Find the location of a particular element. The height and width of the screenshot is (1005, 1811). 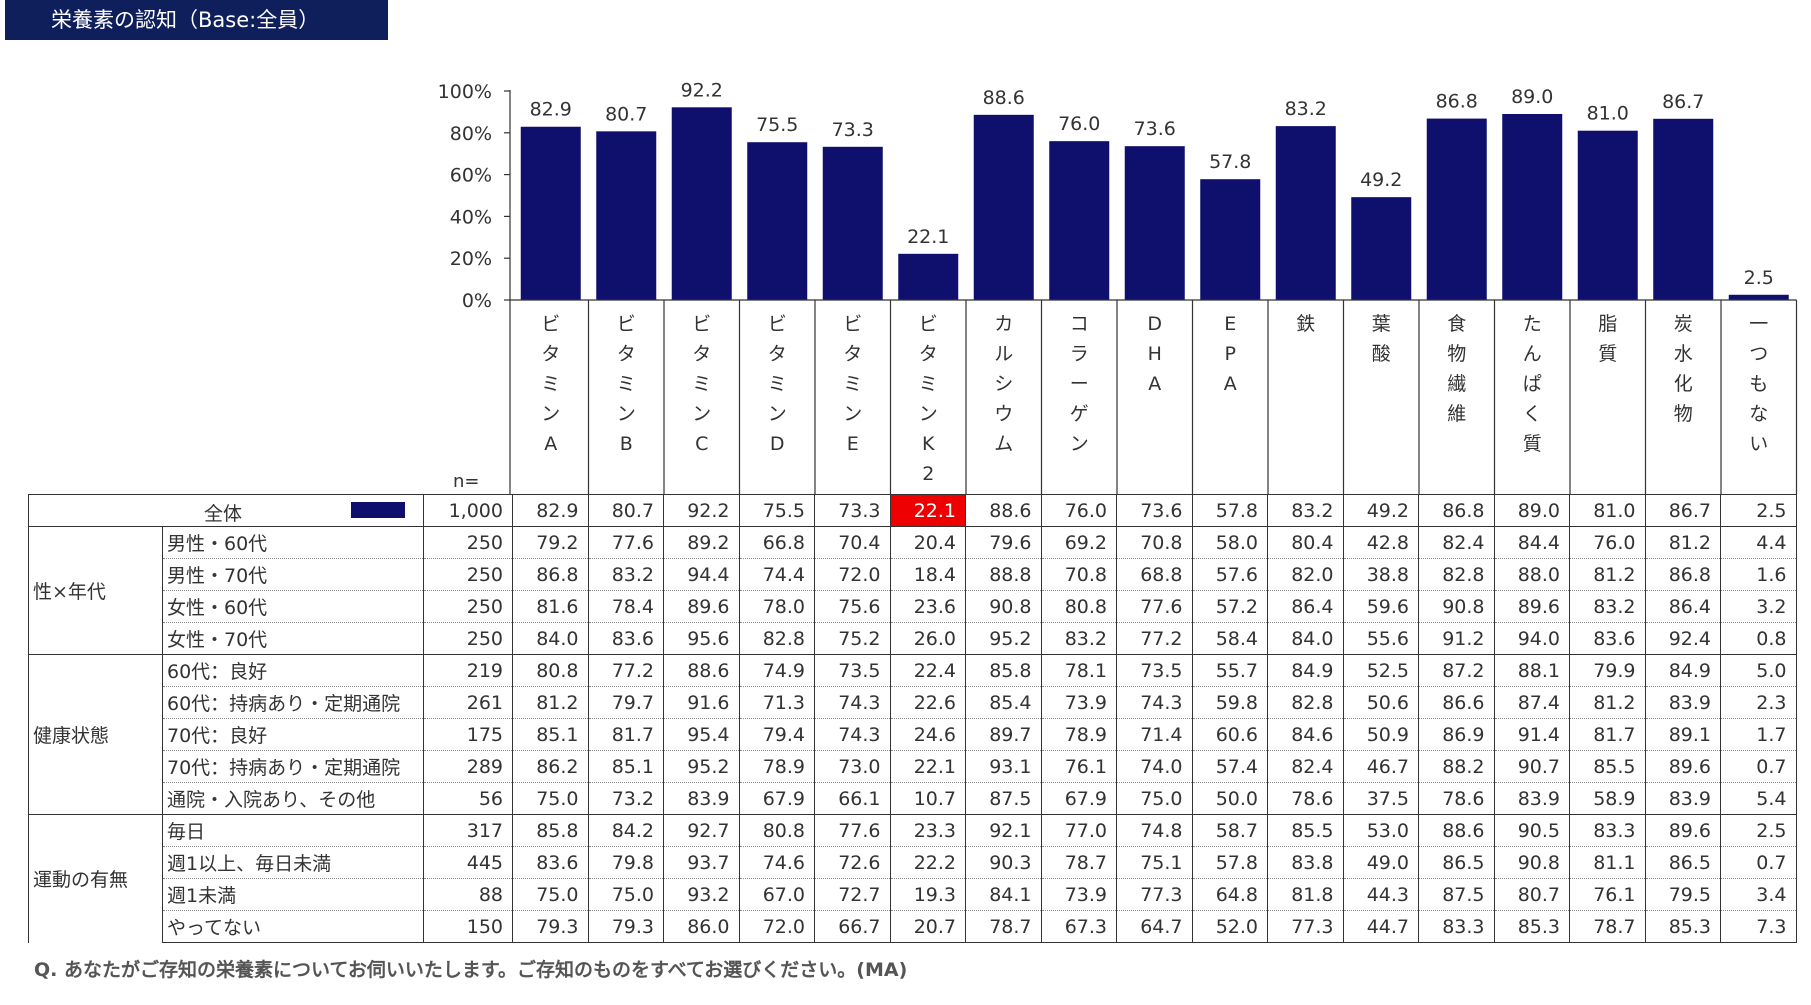

value-cell: 3.4 is located at coordinates (1758, 894).